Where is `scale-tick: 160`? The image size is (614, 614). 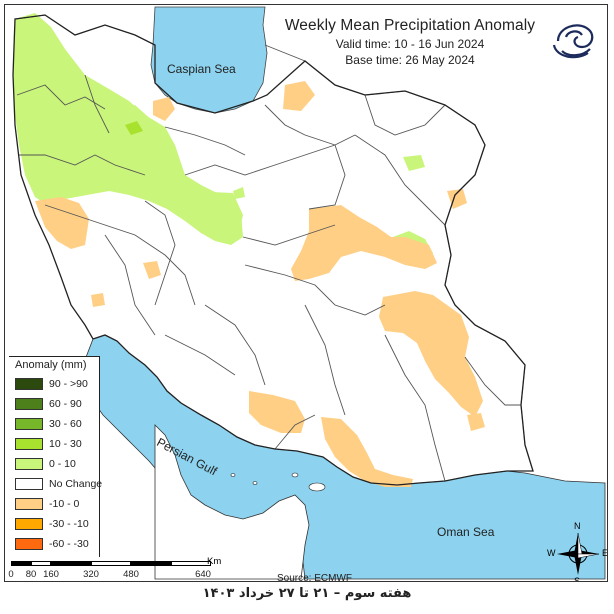 scale-tick: 160 is located at coordinates (51, 574).